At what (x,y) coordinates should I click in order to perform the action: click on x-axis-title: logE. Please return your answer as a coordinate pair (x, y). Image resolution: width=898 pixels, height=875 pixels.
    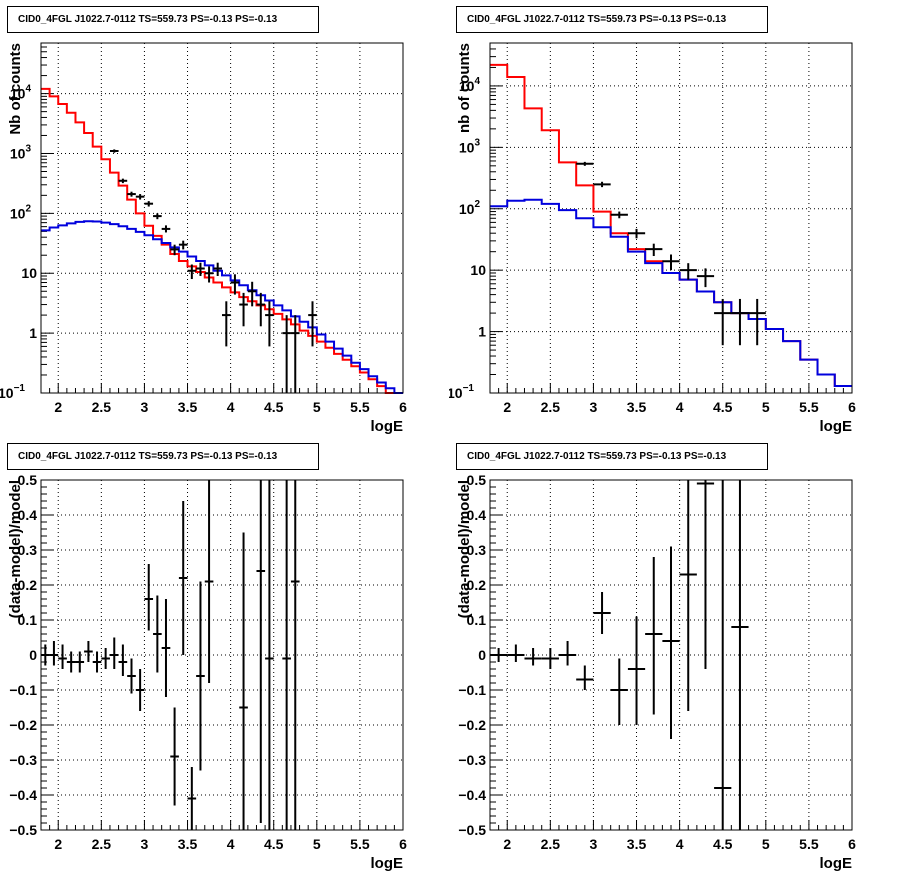
    Looking at the image, I should click on (387, 426).